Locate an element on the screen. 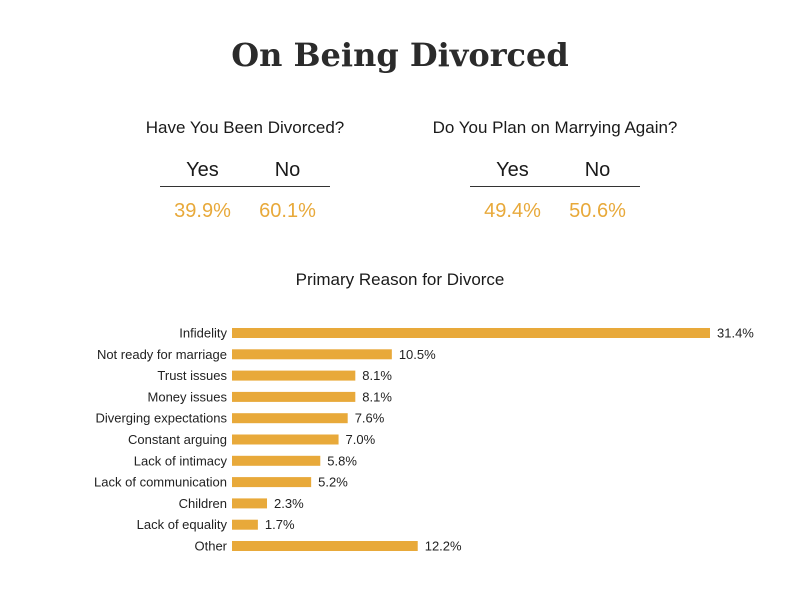 This screenshot has width=800, height=608. bar-not-ready-for-marriage is located at coordinates (312, 354).